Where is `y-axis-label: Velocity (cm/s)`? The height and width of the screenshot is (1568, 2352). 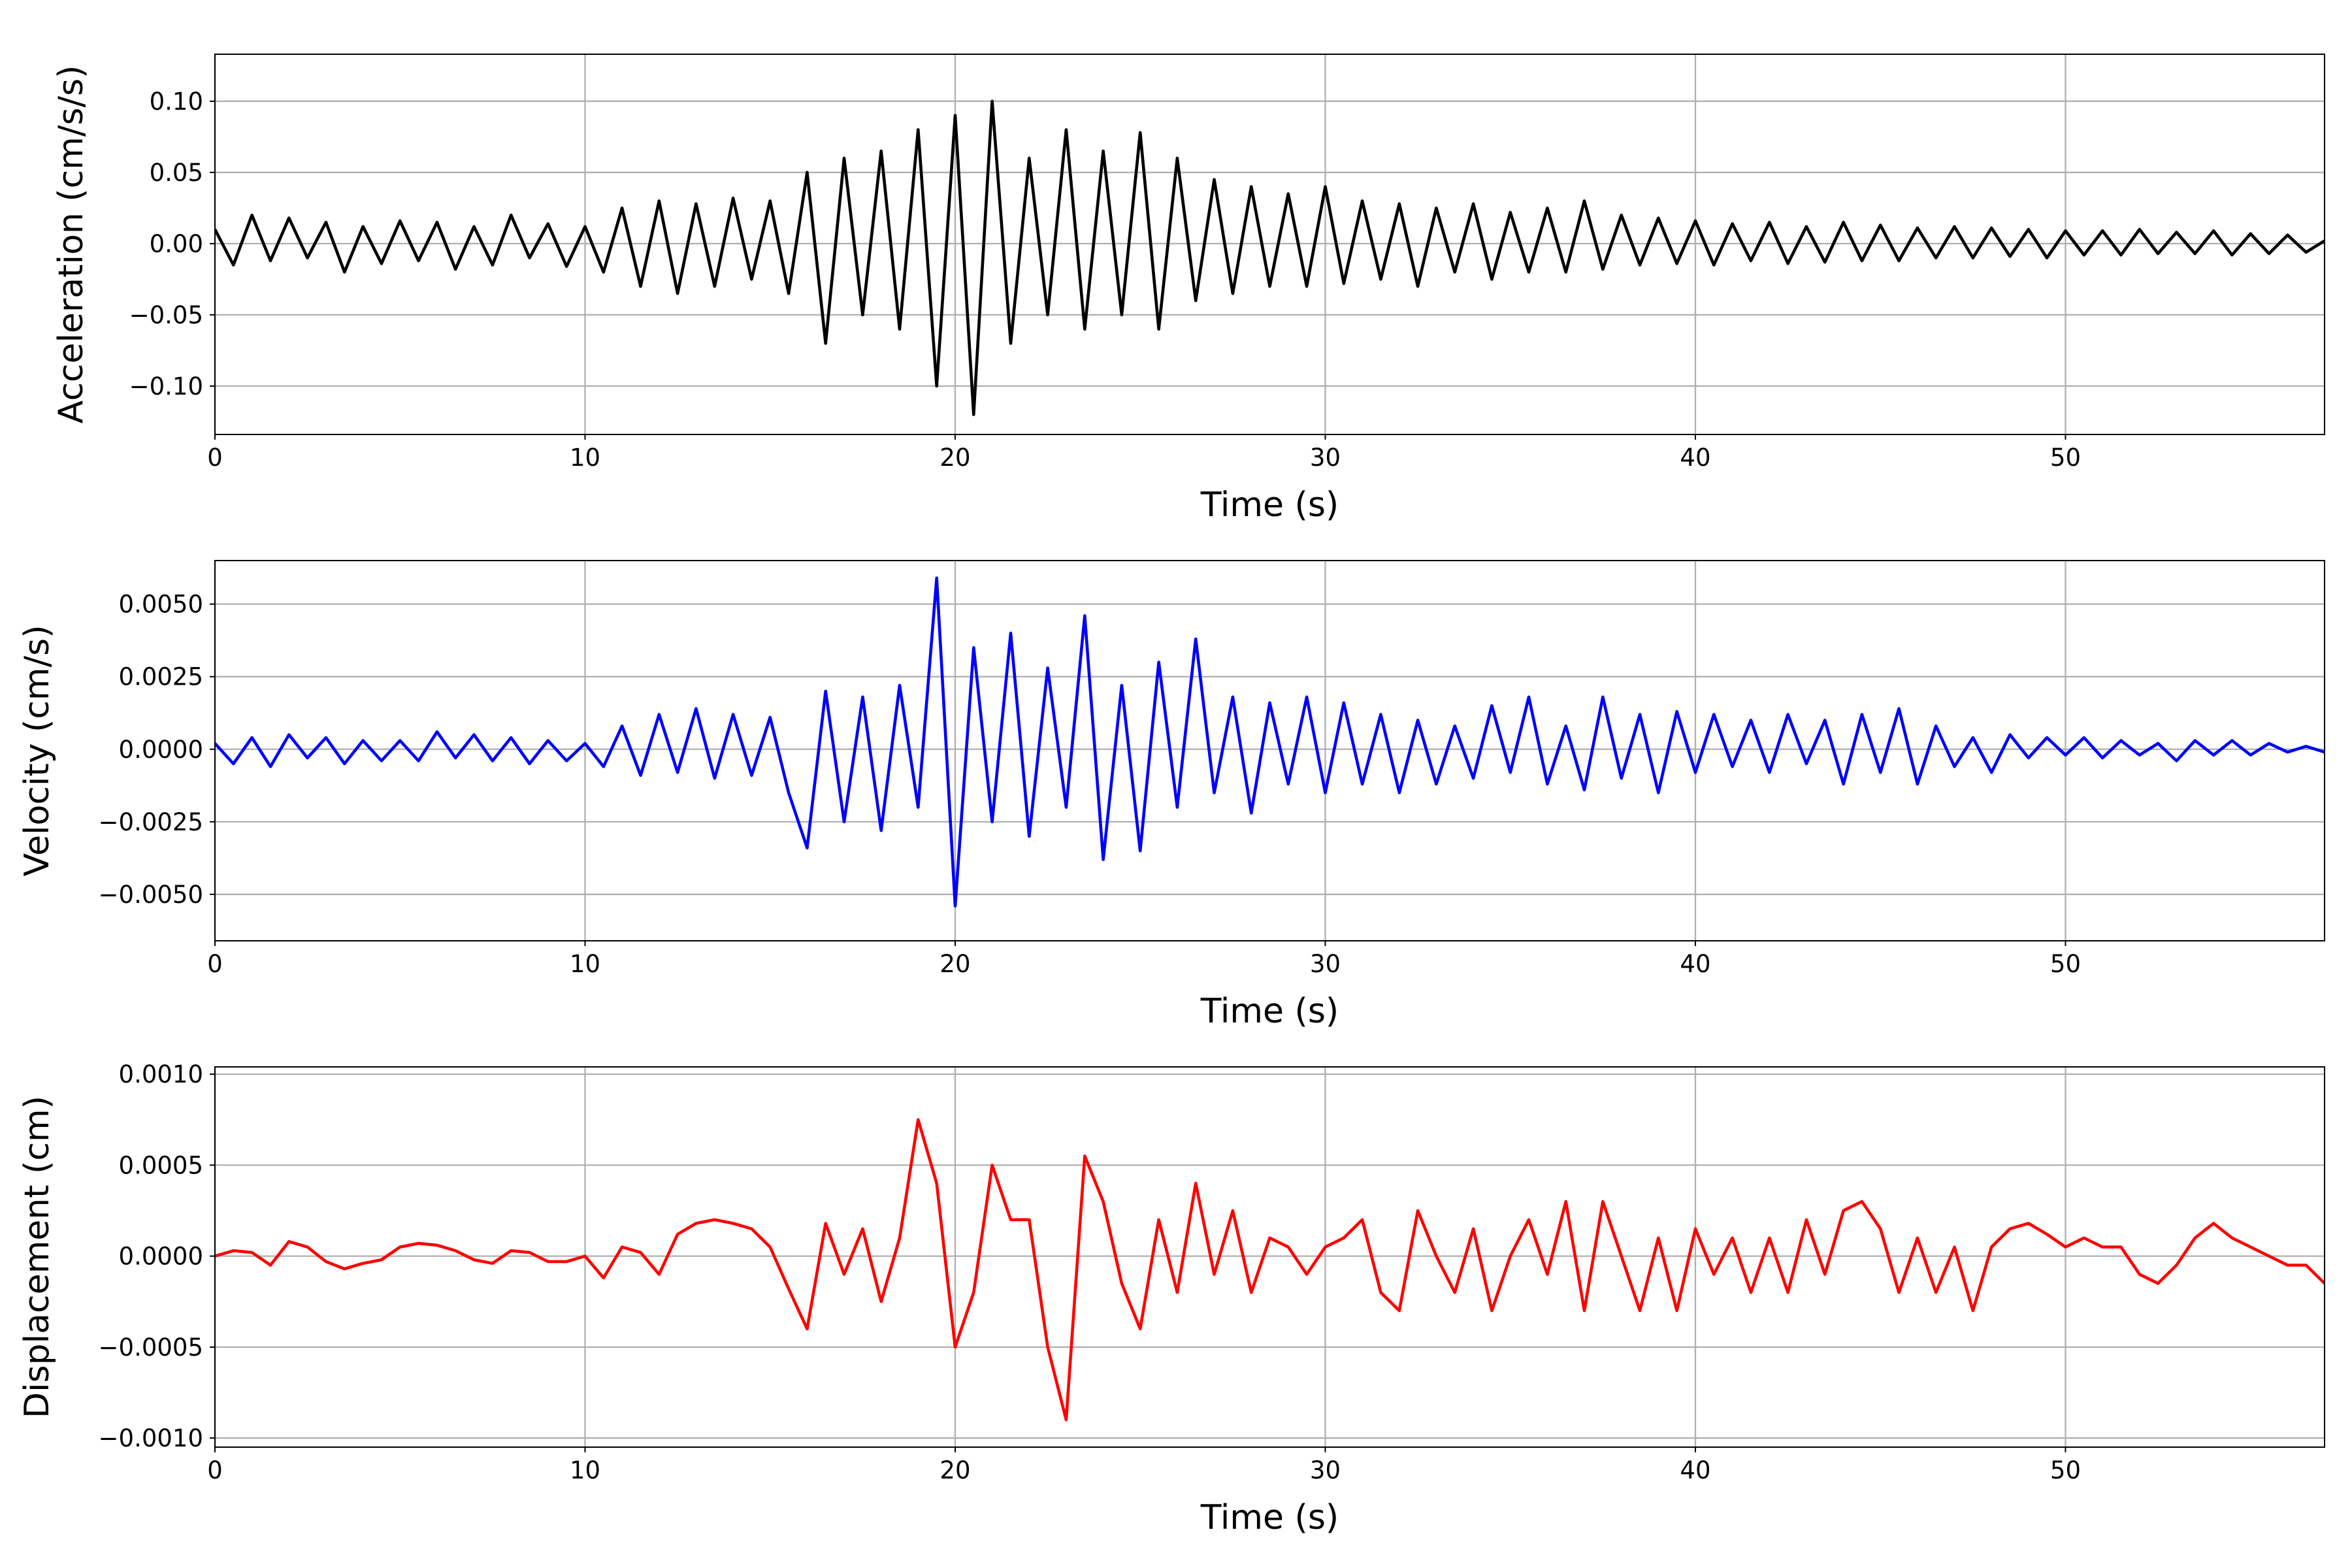 y-axis-label: Velocity (cm/s) is located at coordinates (37, 751).